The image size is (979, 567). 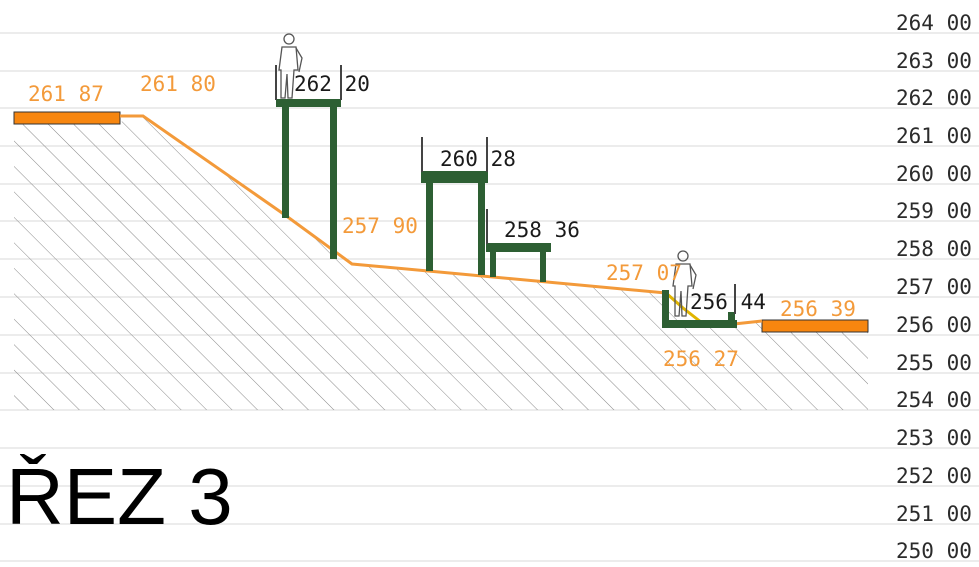 What do you see at coordinates (934, 551) in the screenshot?
I see `elevation-label: 250 00` at bounding box center [934, 551].